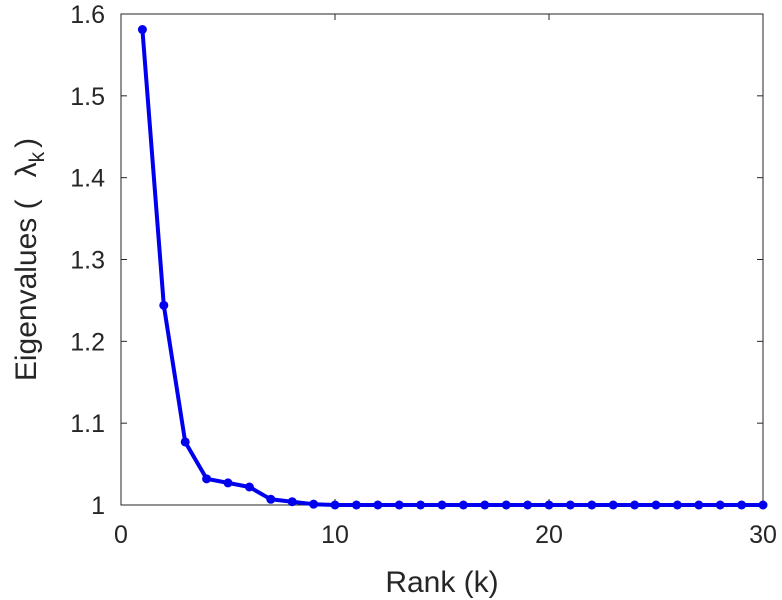 This screenshot has height=600, width=782. I want to click on y-tick-label: 1.3, so click(87, 261).